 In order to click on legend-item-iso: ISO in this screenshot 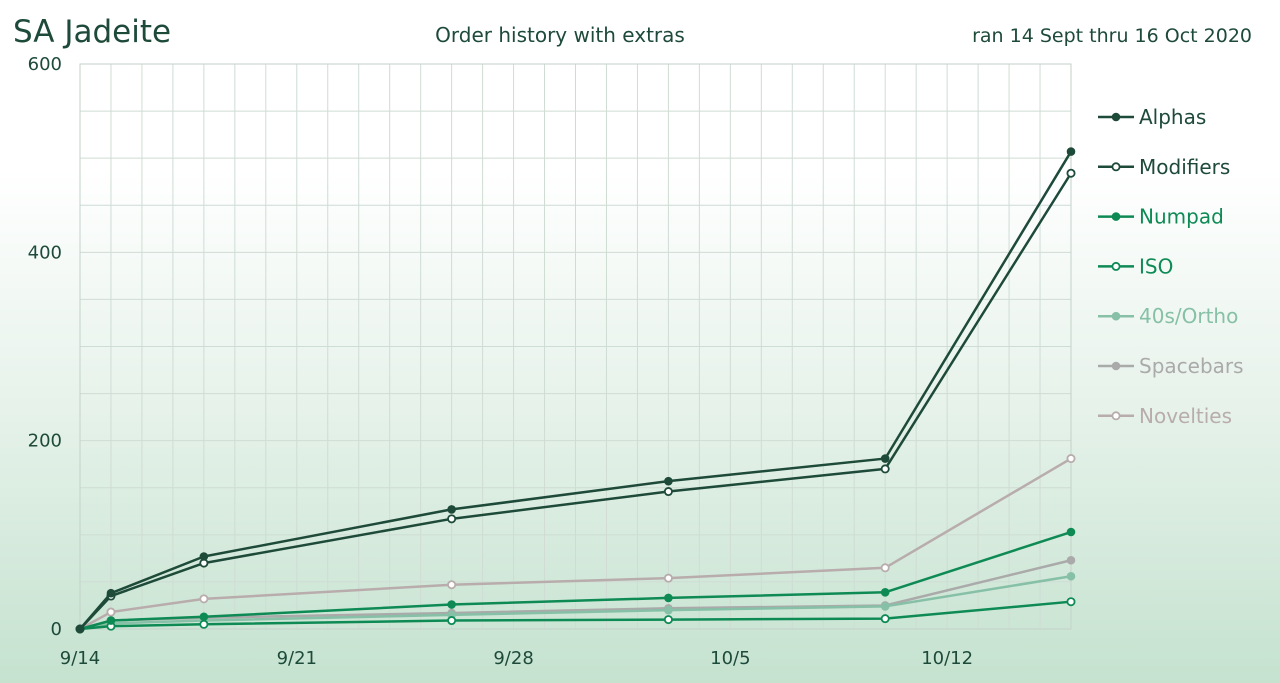, I will do `click(1135, 266)`.